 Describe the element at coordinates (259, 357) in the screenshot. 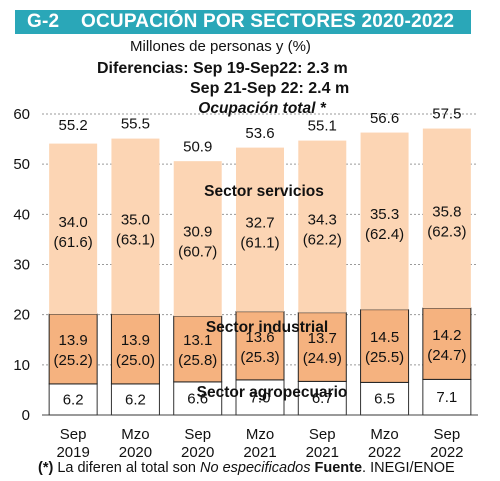

I see `industry-pct-label: (25.3)` at that location.